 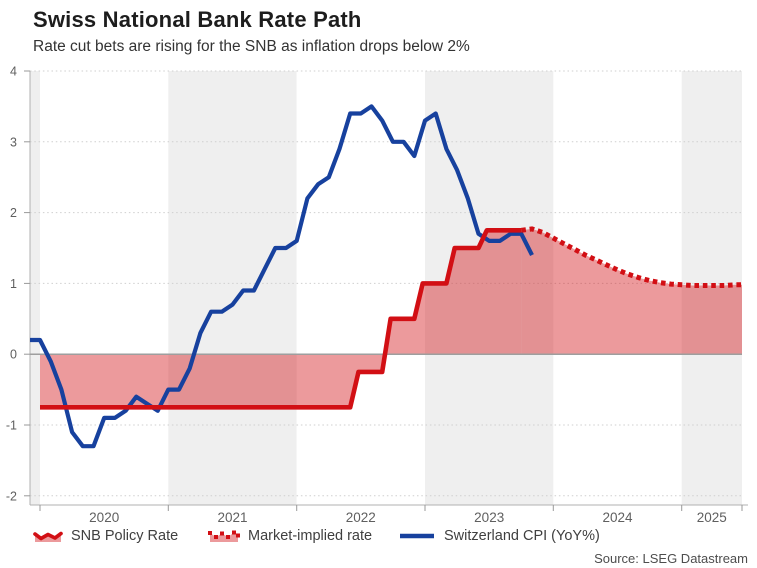 I want to click on x-tick-label: 2024, so click(x=617, y=517).